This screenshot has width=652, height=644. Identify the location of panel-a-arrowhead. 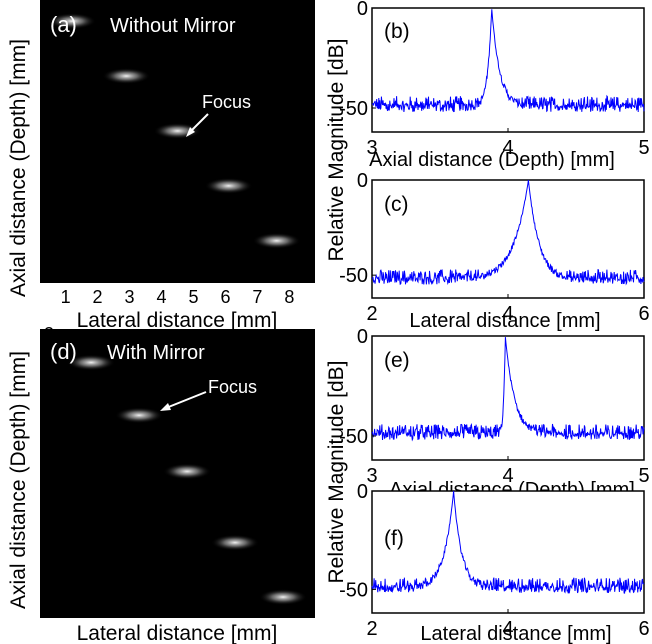
(190, 132).